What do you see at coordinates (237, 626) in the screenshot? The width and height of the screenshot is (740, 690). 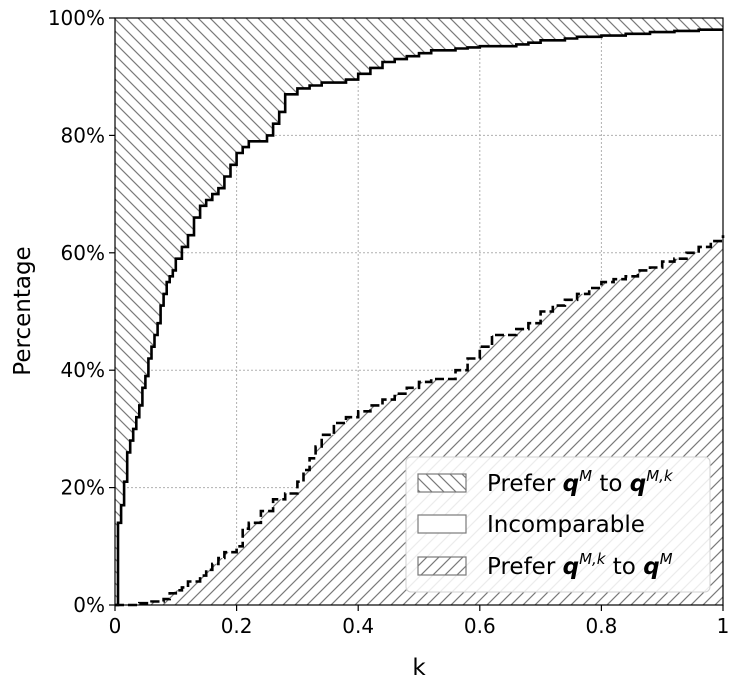 I see `x-tick-label: 0.2` at bounding box center [237, 626].